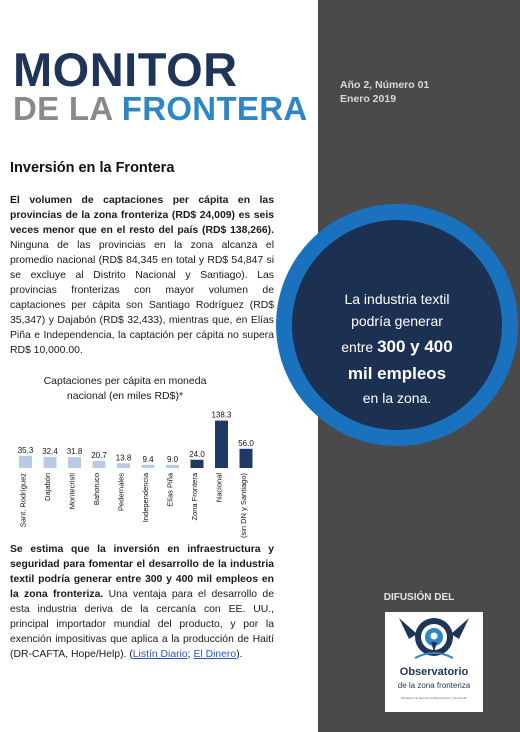 Image resolution: width=520 pixels, height=732 pixels. What do you see at coordinates (214, 108) in the screenshot?
I see `logo-frontera: FRONTERA` at bounding box center [214, 108].